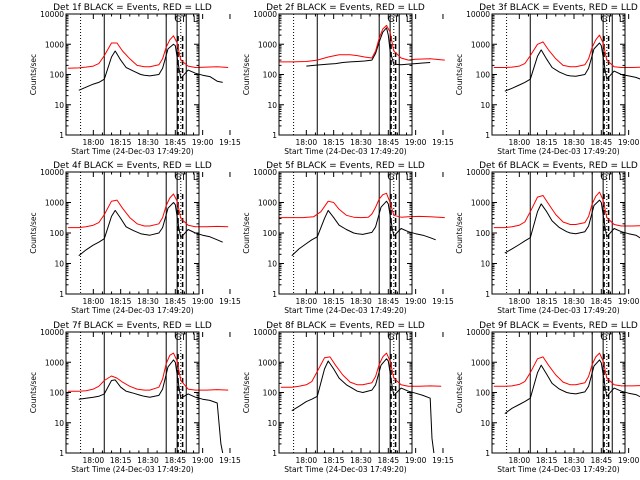  I want to click on panel-title: Det 7f BLACK = Events, RED = LLD, so click(132, 326).